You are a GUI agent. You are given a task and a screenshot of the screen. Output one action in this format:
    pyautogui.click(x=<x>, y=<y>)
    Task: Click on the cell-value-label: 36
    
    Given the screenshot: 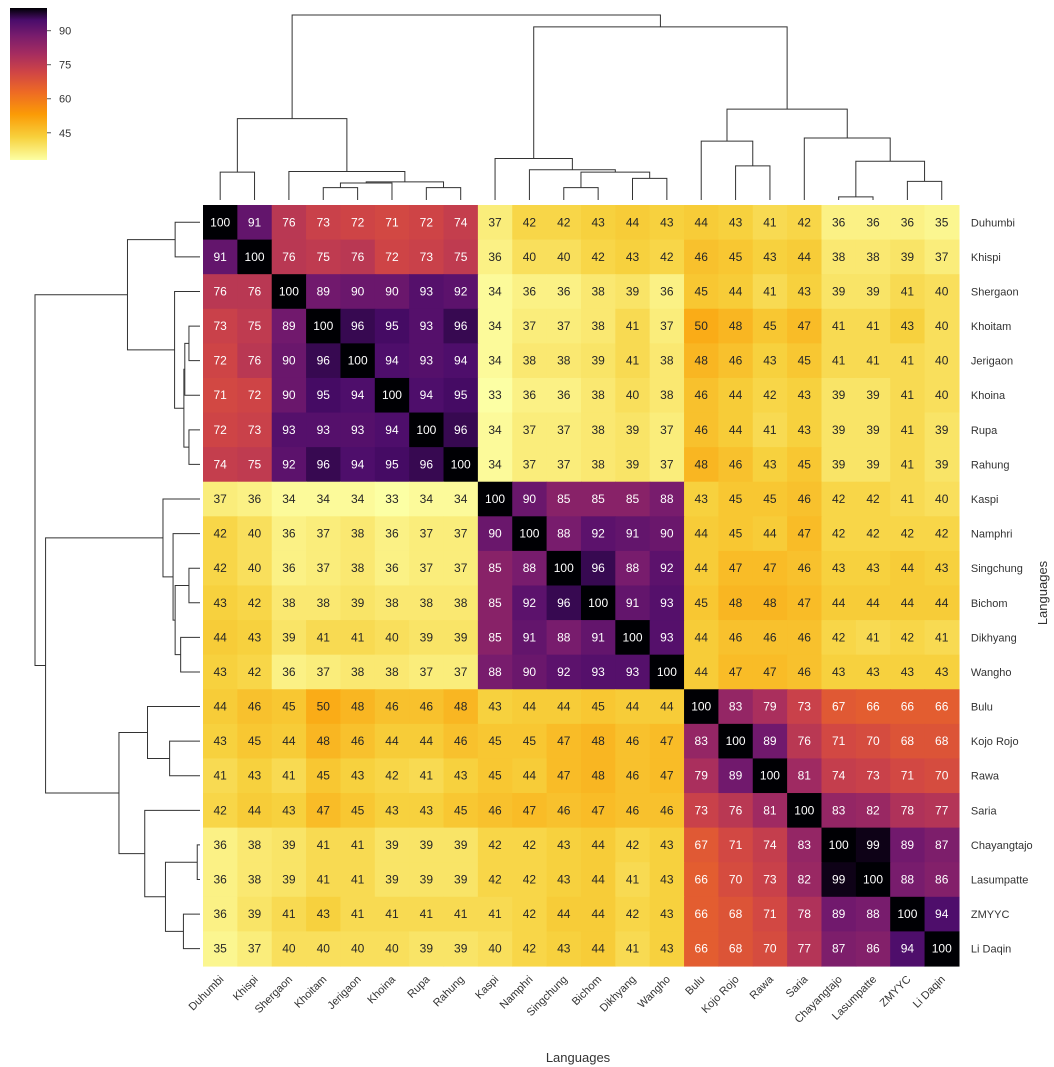 What is the action you would take?
    pyautogui.click(x=221, y=880)
    